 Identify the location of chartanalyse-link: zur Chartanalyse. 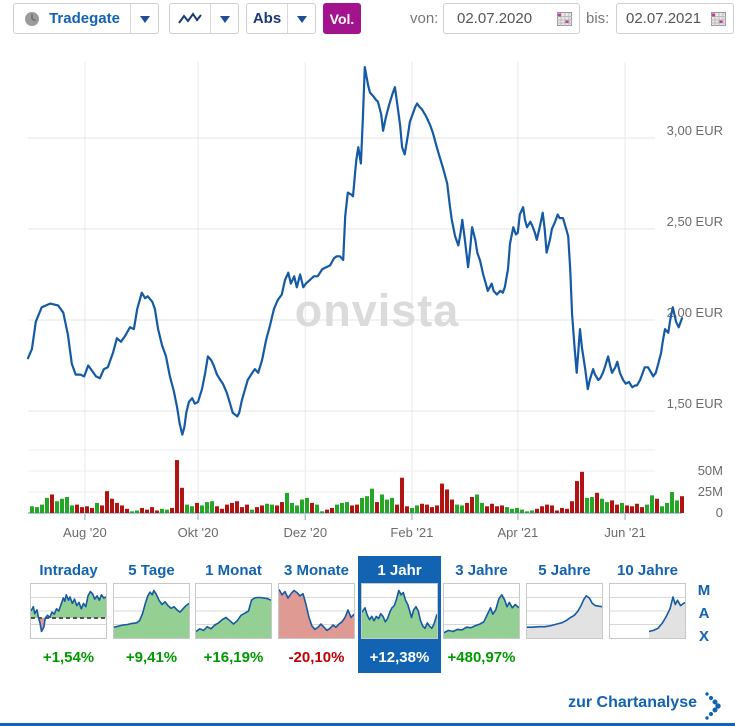
(632, 703).